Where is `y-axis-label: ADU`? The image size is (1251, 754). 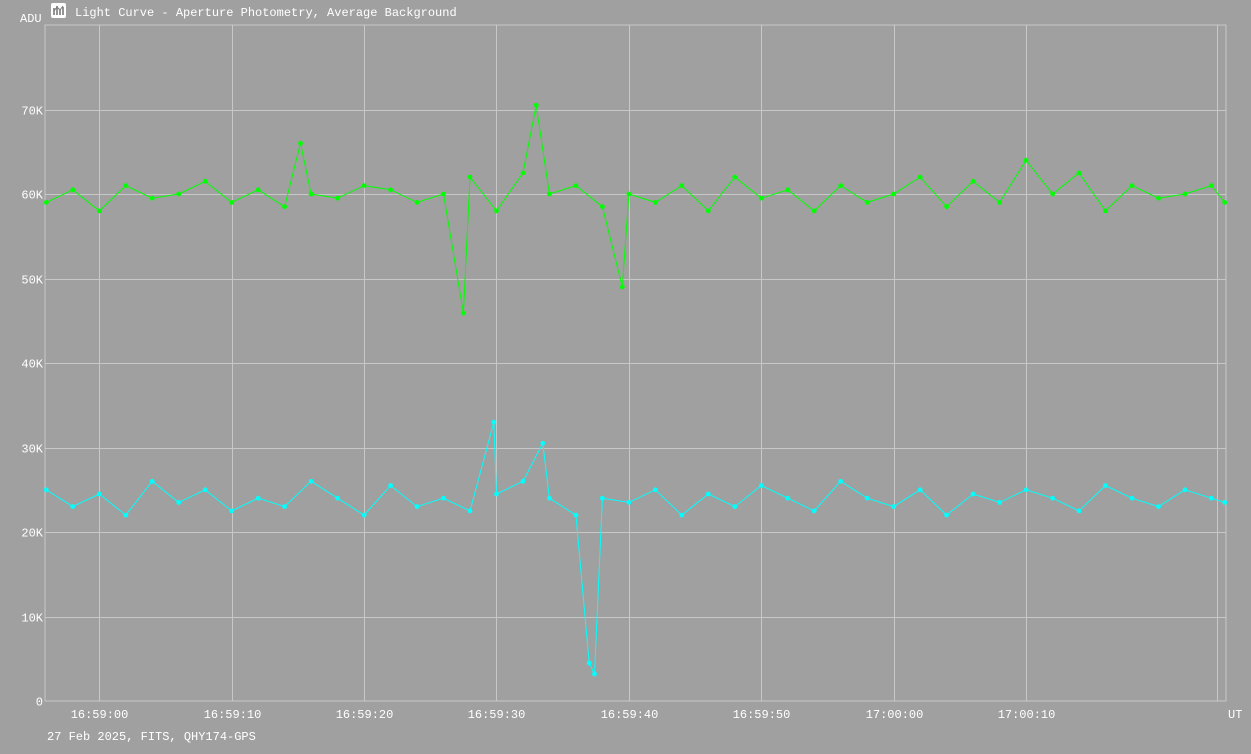
y-axis-label: ADU is located at coordinates (31, 19).